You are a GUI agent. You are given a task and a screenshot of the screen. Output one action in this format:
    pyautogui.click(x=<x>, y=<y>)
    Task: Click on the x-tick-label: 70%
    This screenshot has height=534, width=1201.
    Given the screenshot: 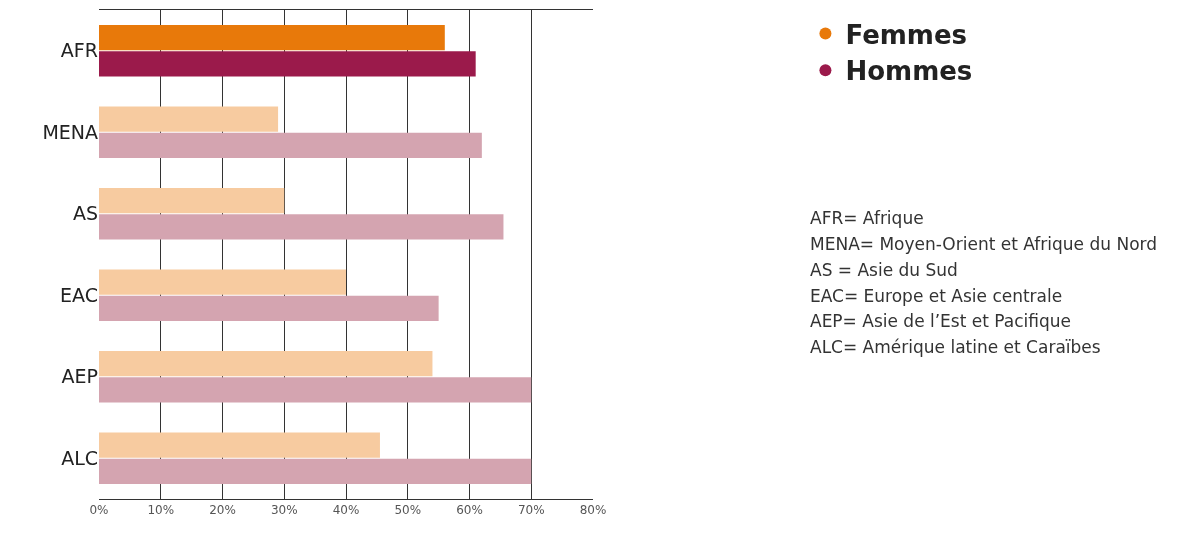 What is the action you would take?
    pyautogui.click(x=531, y=510)
    